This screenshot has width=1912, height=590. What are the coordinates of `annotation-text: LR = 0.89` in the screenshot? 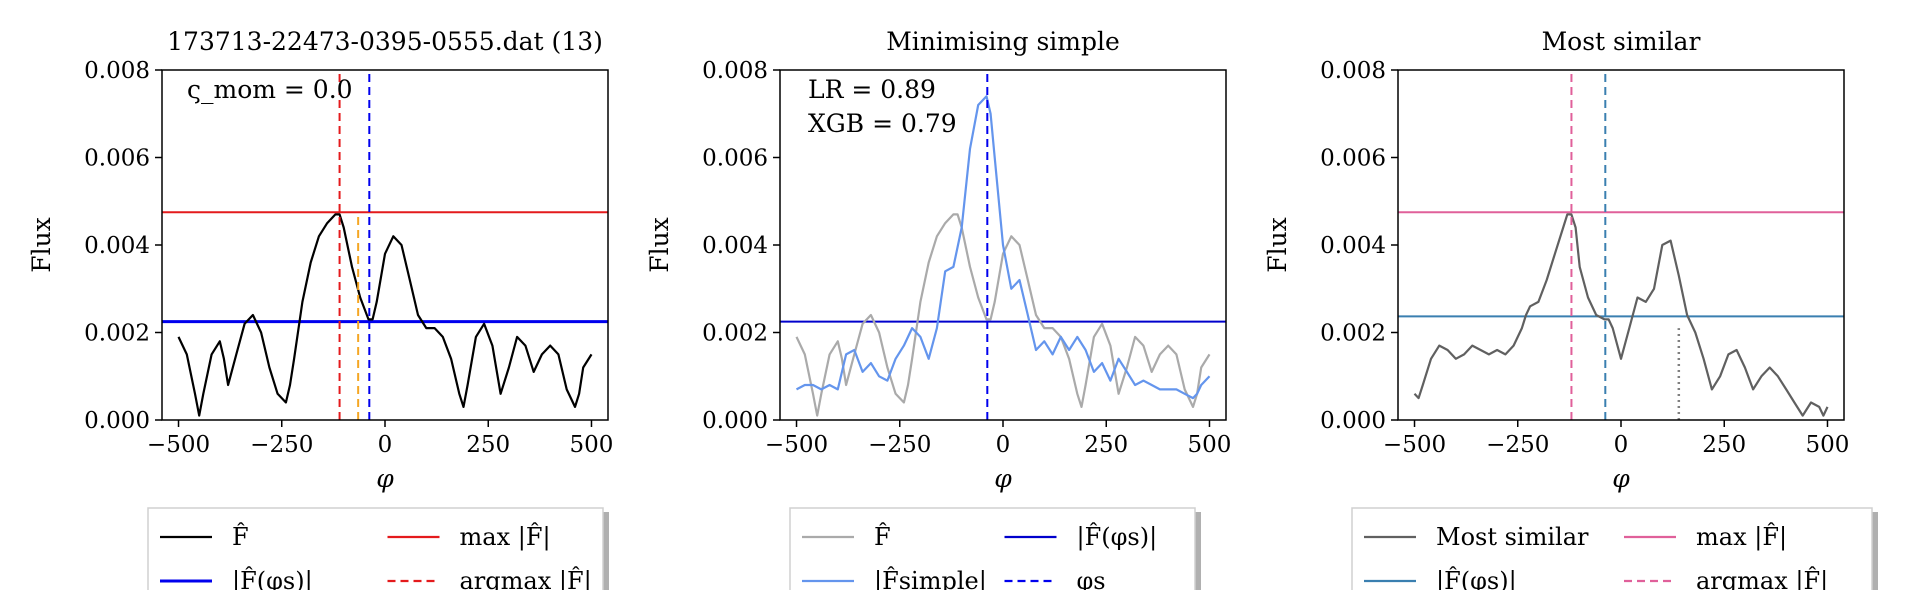 It's located at (872, 89).